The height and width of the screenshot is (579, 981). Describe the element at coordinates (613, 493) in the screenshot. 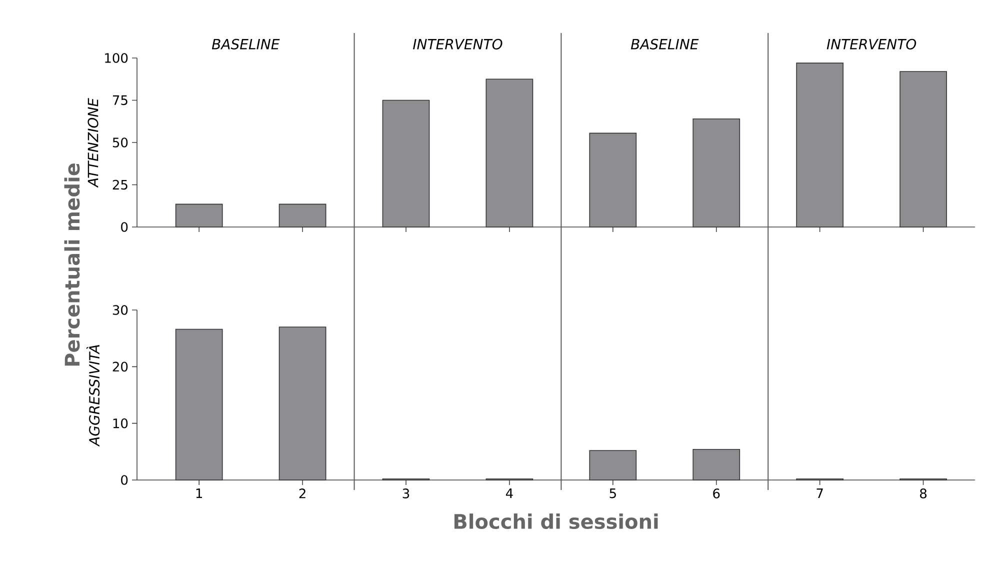

I see `x-tick-label: 5` at that location.